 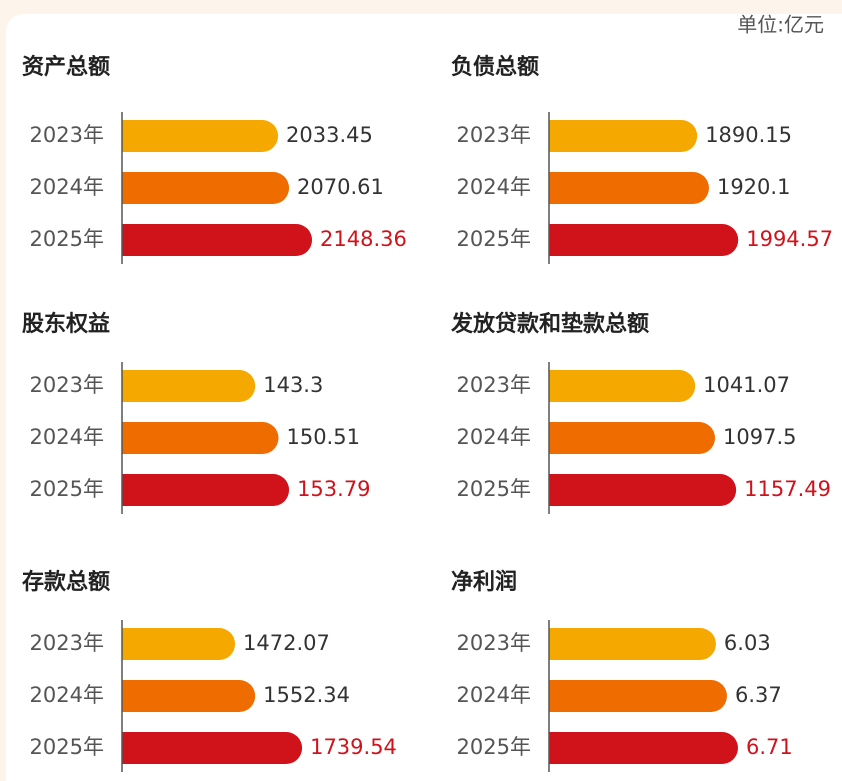 I want to click on value-label: 2070.61, so click(x=340, y=187).